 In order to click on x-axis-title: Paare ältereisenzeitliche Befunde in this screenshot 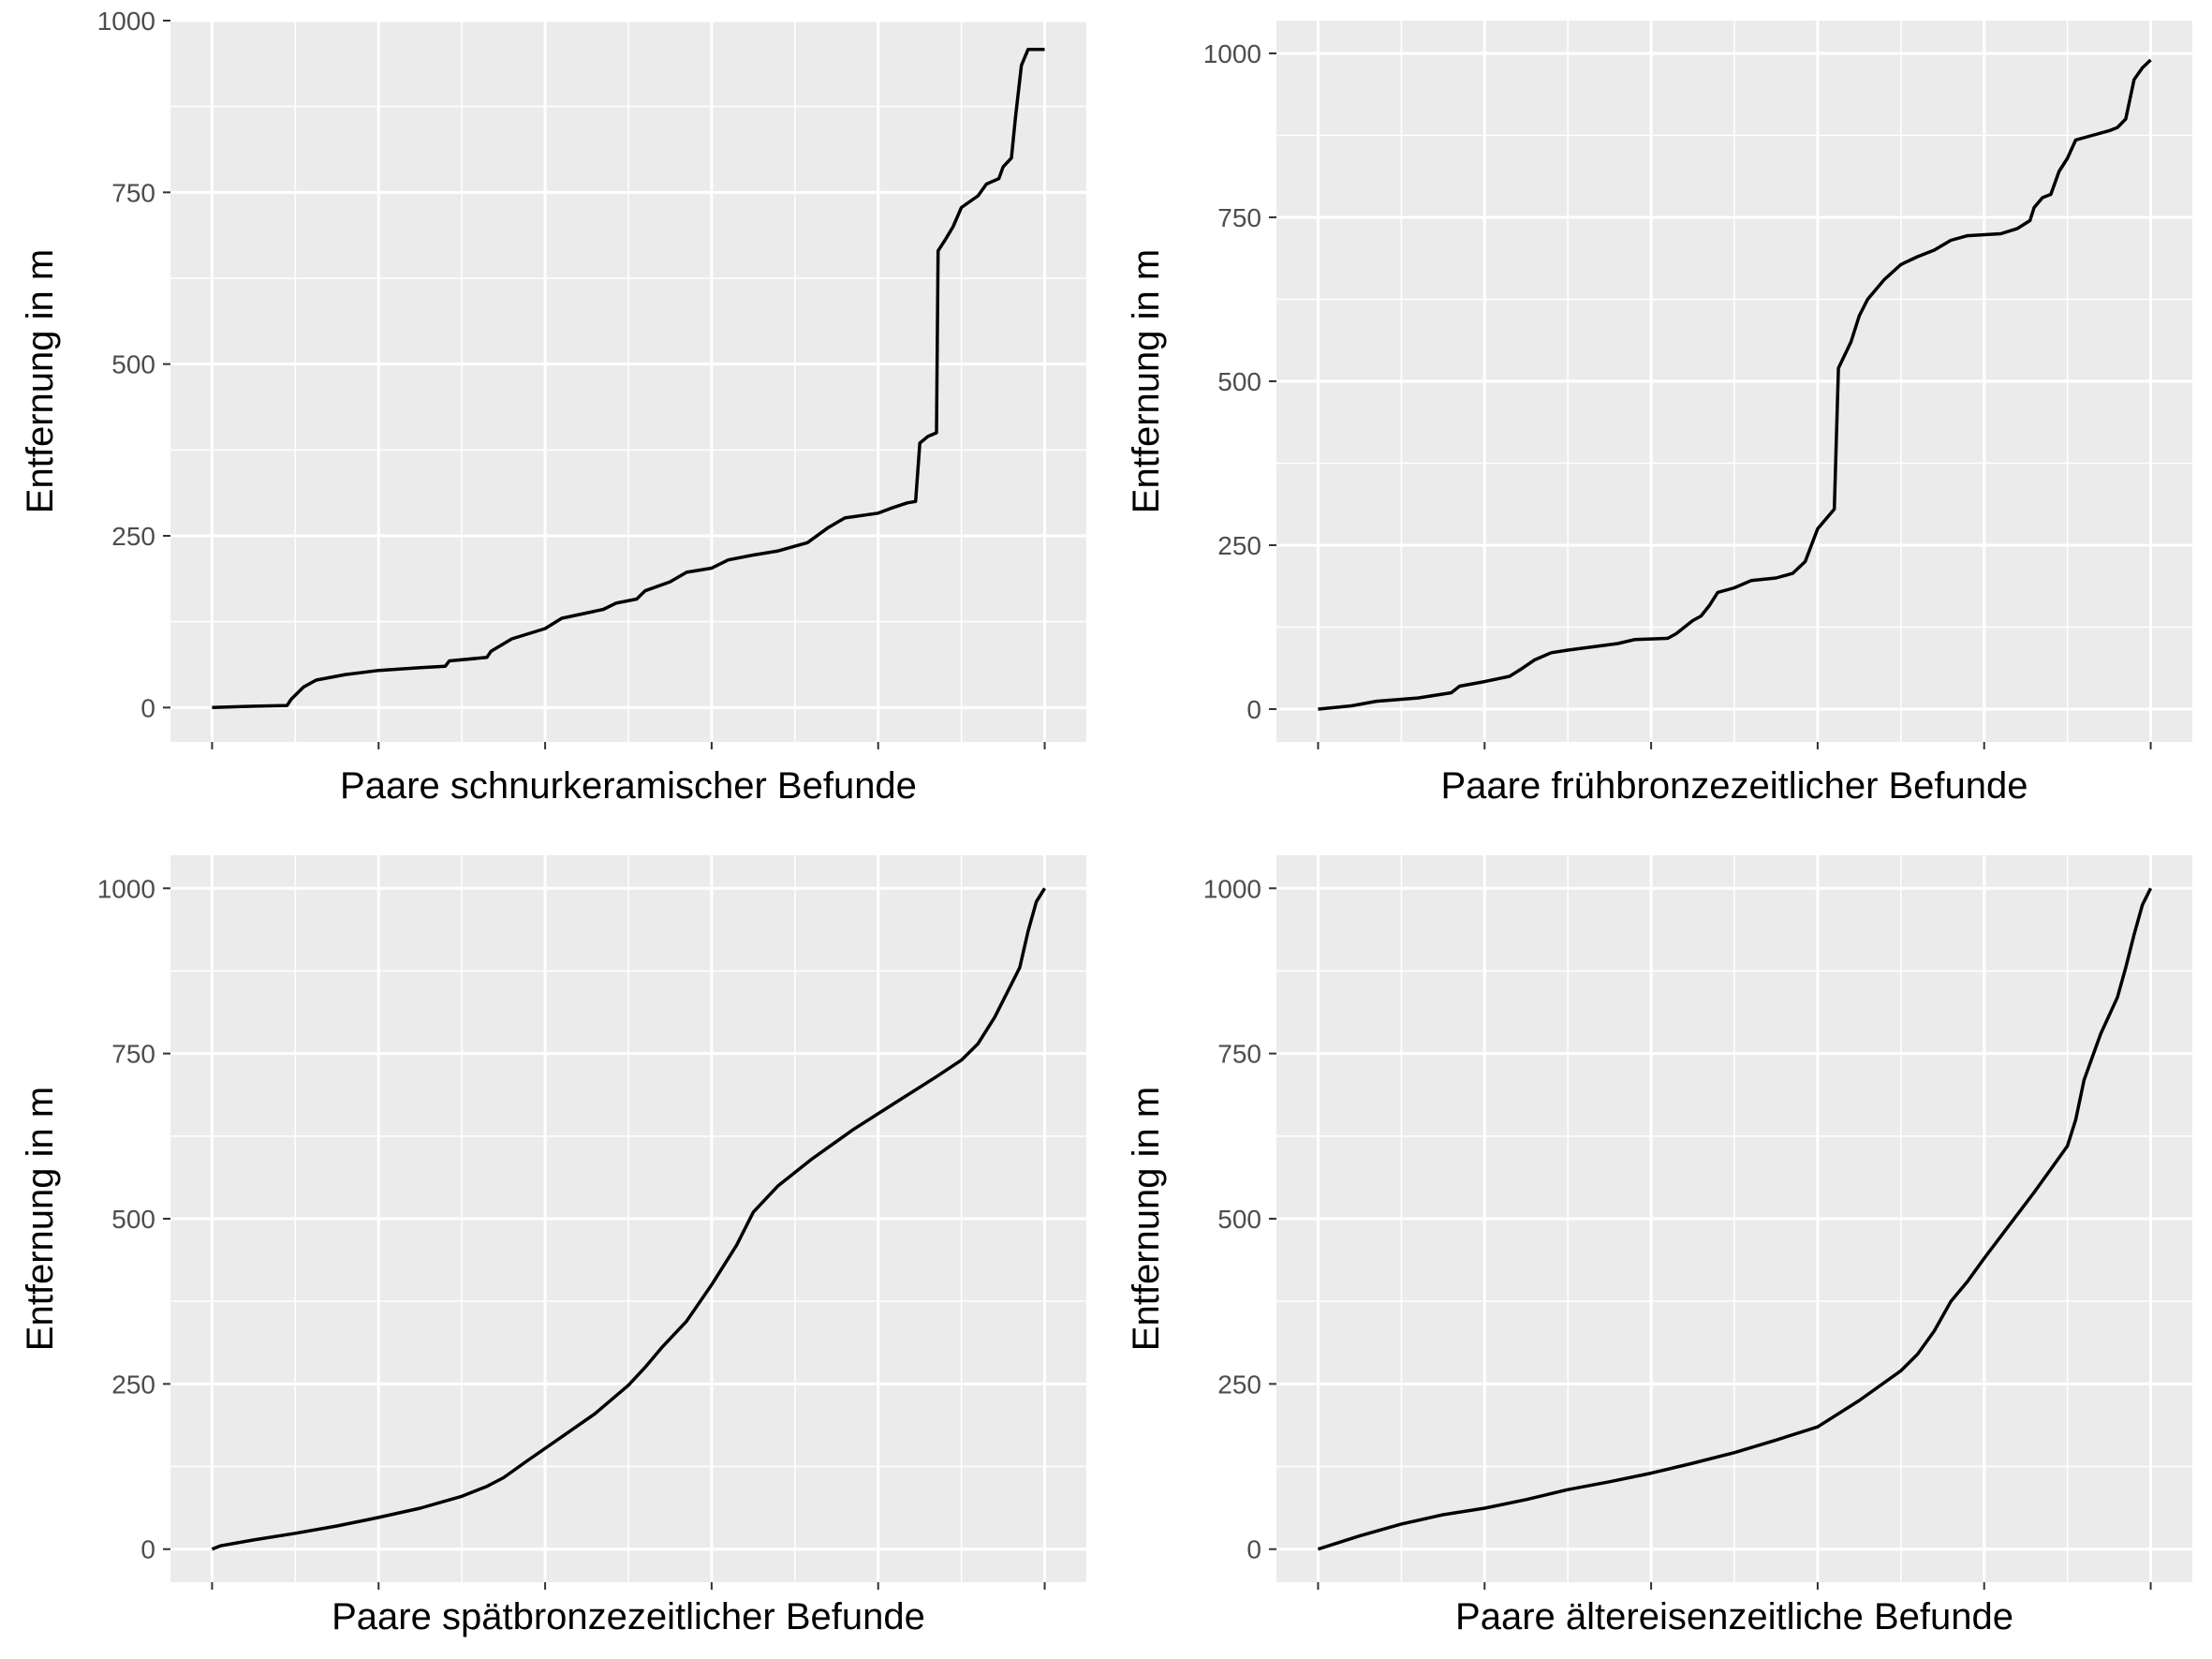, I will do `click(1734, 1617)`.